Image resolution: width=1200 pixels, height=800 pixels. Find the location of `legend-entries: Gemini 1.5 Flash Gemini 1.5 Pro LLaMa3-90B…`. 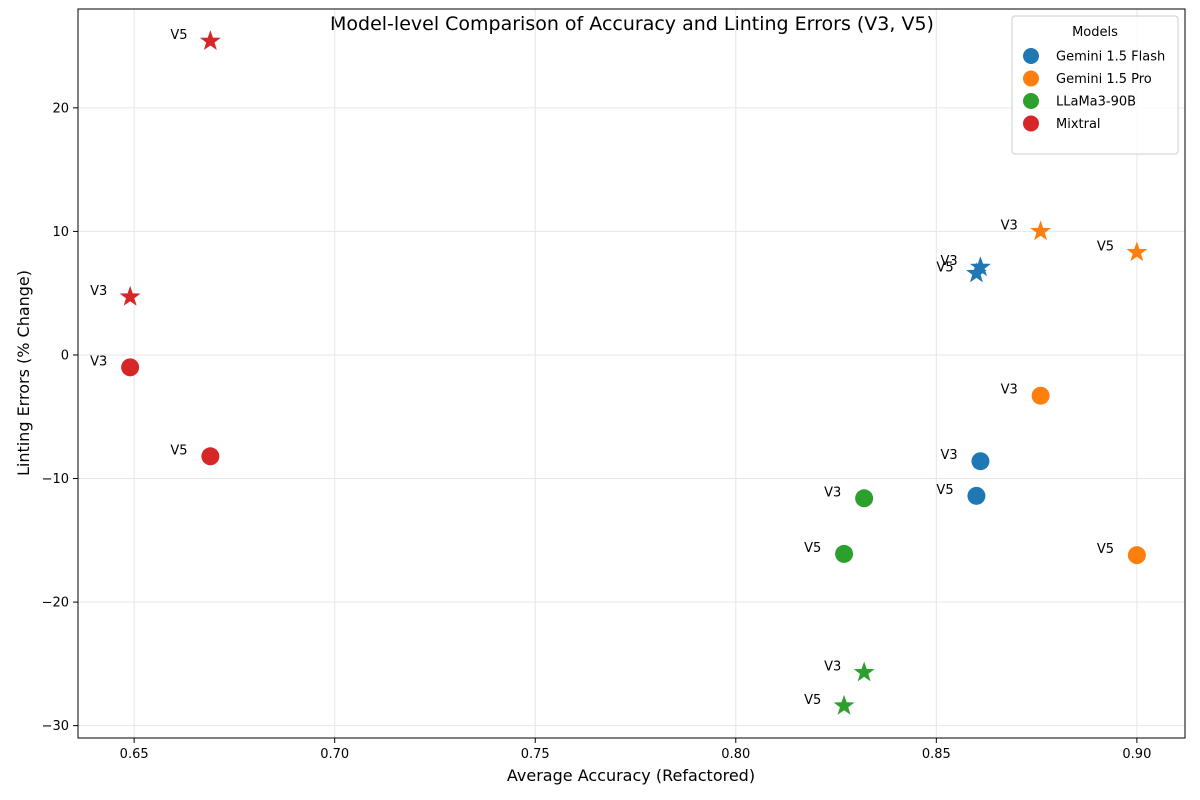

legend-entries: Gemini 1.5 Flash Gemini 1.5 Pro LLaMa3-90B… is located at coordinates (1094, 90).